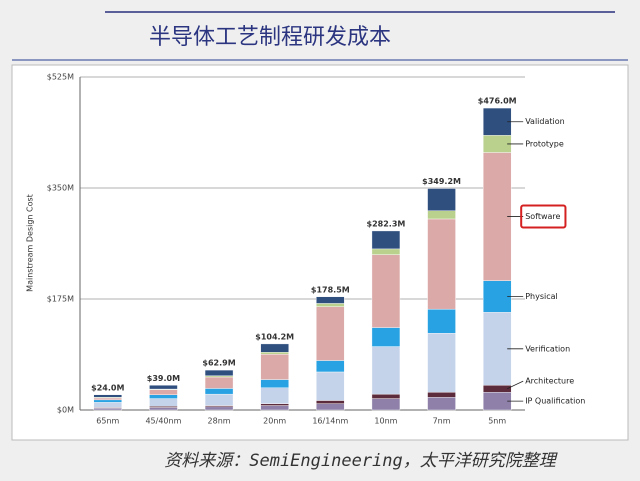 This screenshot has width=640, height=481. Describe the element at coordinates (30, 243) in the screenshot. I see `y-axis-label: Mainstream Design Cost` at that location.